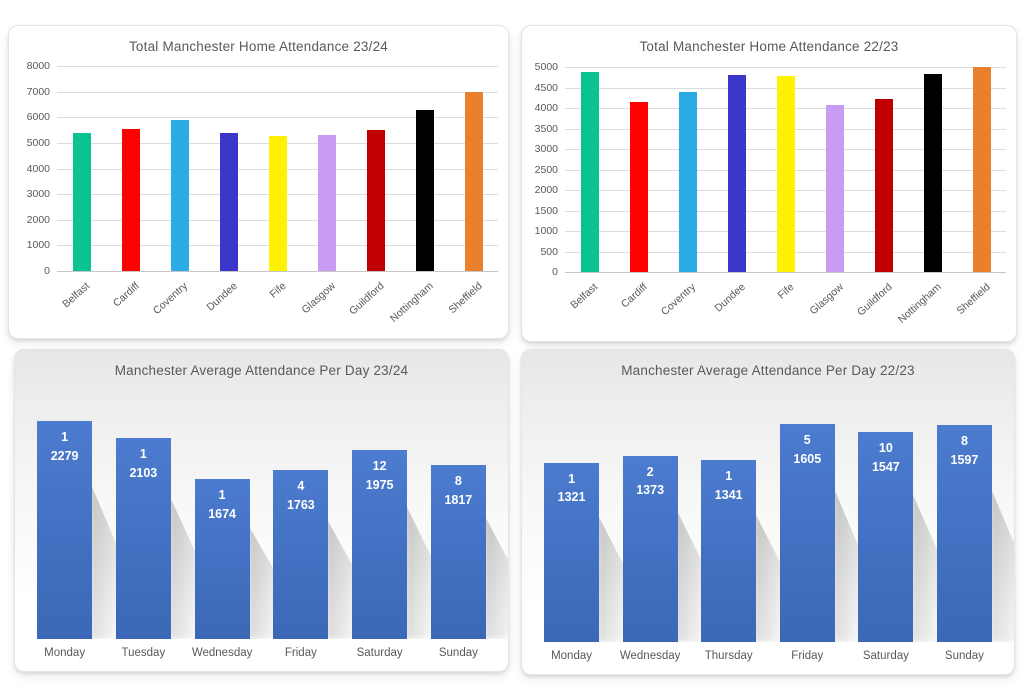 The width and height of the screenshot is (1024, 696). What do you see at coordinates (546, 149) in the screenshot?
I see `y-axis-tick-label: 3000` at bounding box center [546, 149].